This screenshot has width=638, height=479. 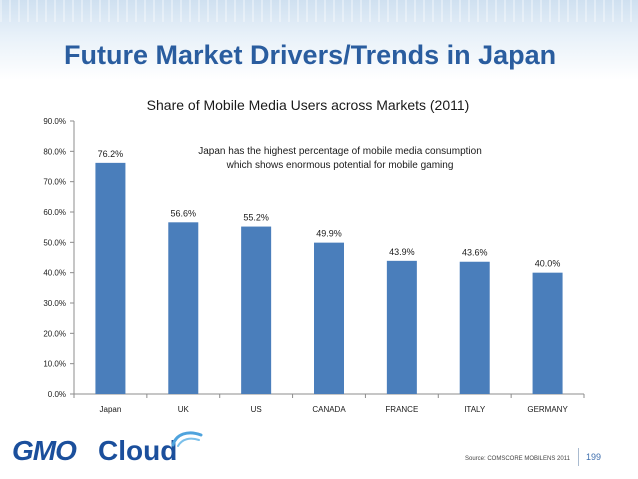 What do you see at coordinates (474, 327) in the screenshot?
I see `bar-italy` at bounding box center [474, 327].